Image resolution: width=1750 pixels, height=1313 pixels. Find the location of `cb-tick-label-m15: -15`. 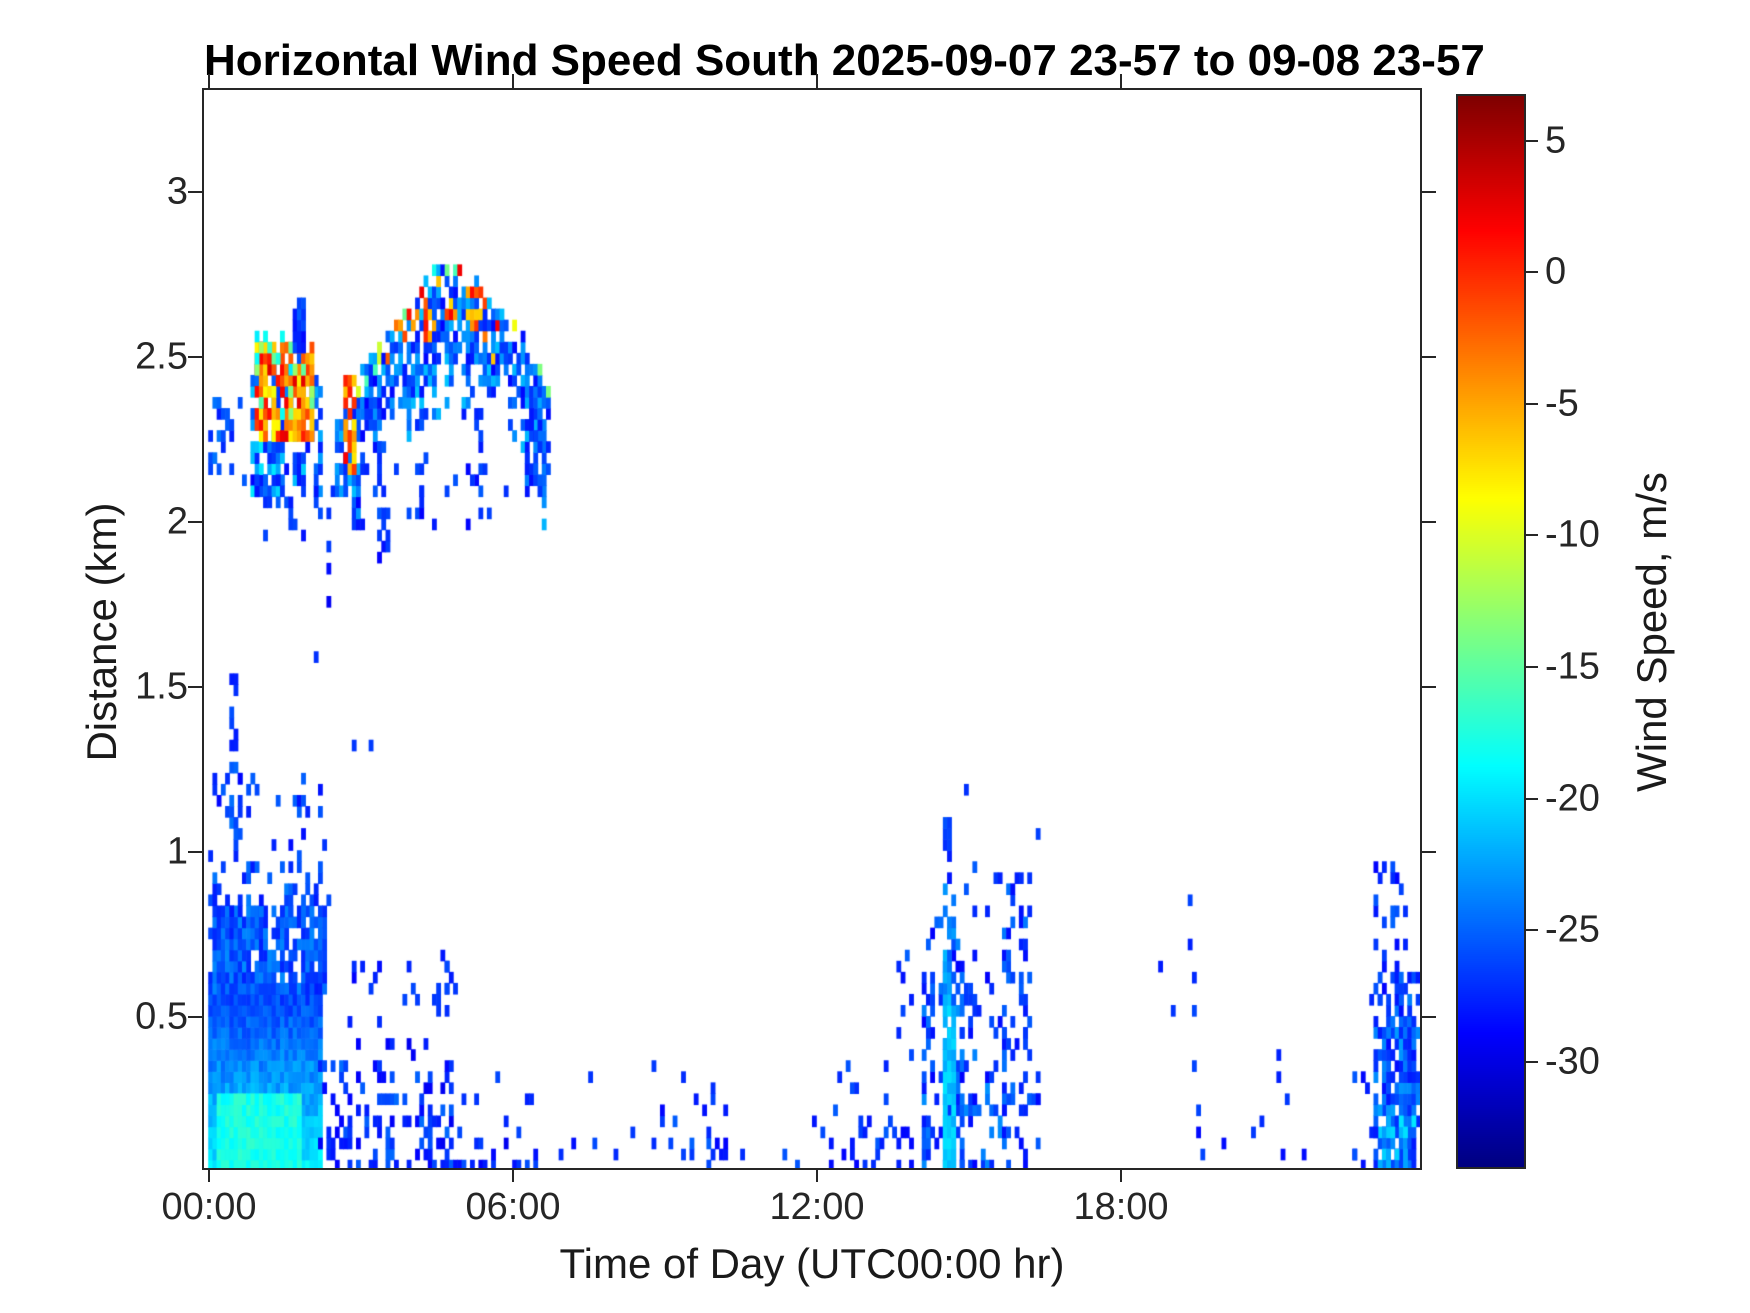

cb-tick-label-m15: -15 is located at coordinates (1572, 666).